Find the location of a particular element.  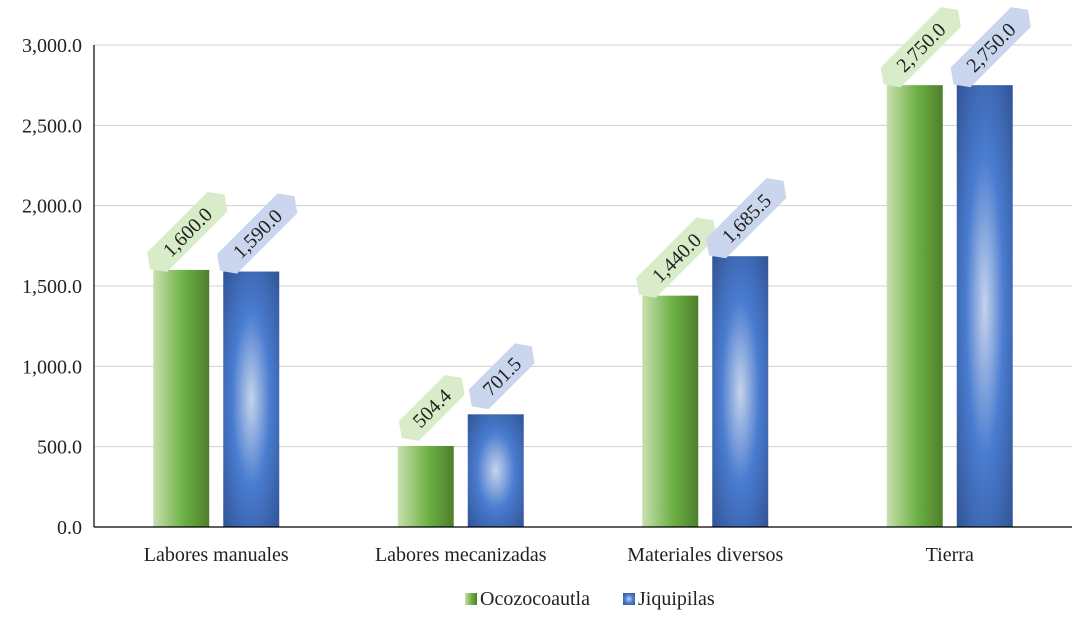

y-tick-label: 500.0 is located at coordinates (59, 448).